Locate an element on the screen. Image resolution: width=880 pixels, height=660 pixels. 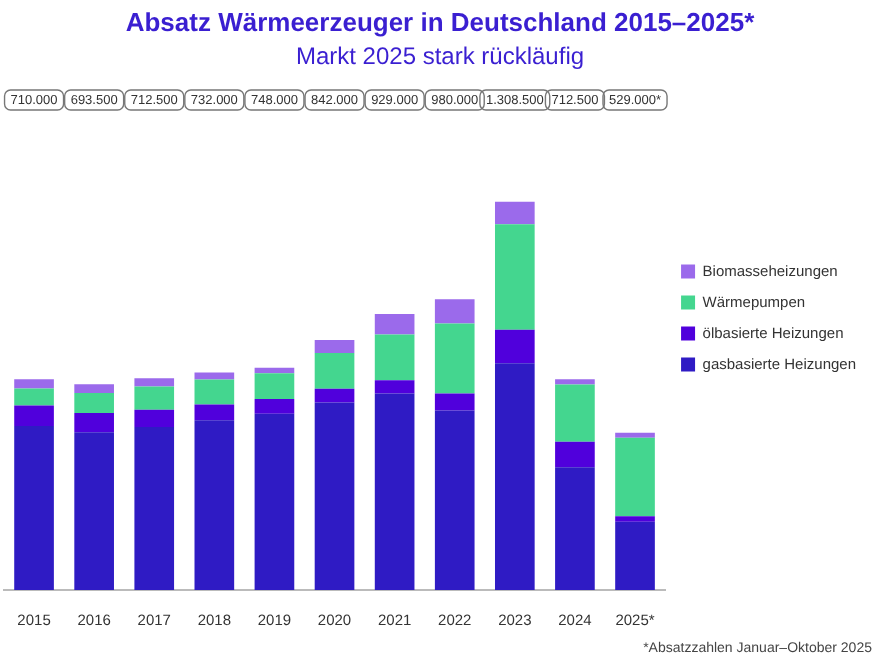
chart-title: Absatz Wärmeerzeuger in Deutschland 2015–2025* is located at coordinates (441, 21).